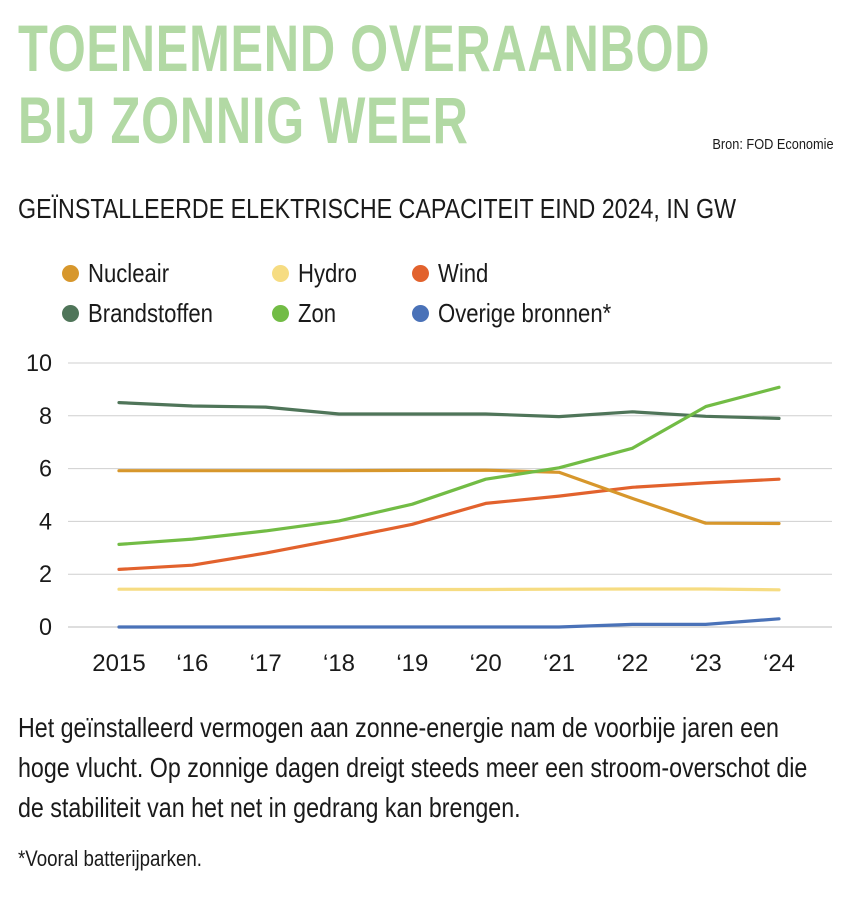 The image size is (851, 897). What do you see at coordinates (706, 663) in the screenshot?
I see `x-tick-label: ‘23` at bounding box center [706, 663].